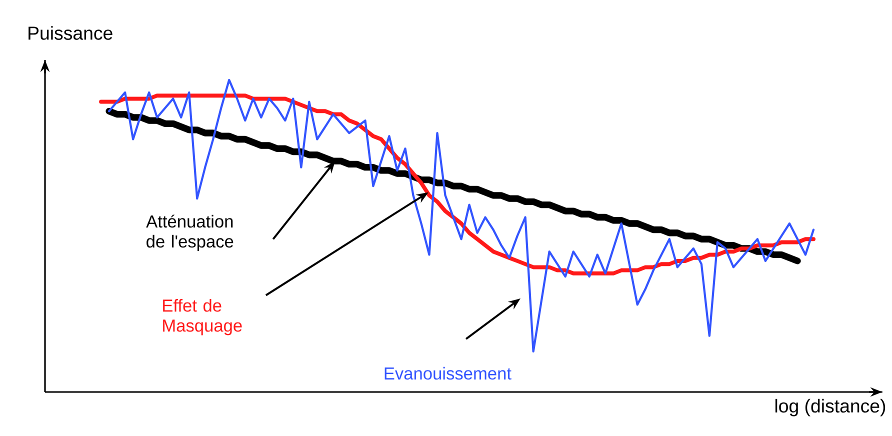 This screenshot has height=436, width=892. I want to click on annotation: Atténuation de l'espace, so click(190, 233).